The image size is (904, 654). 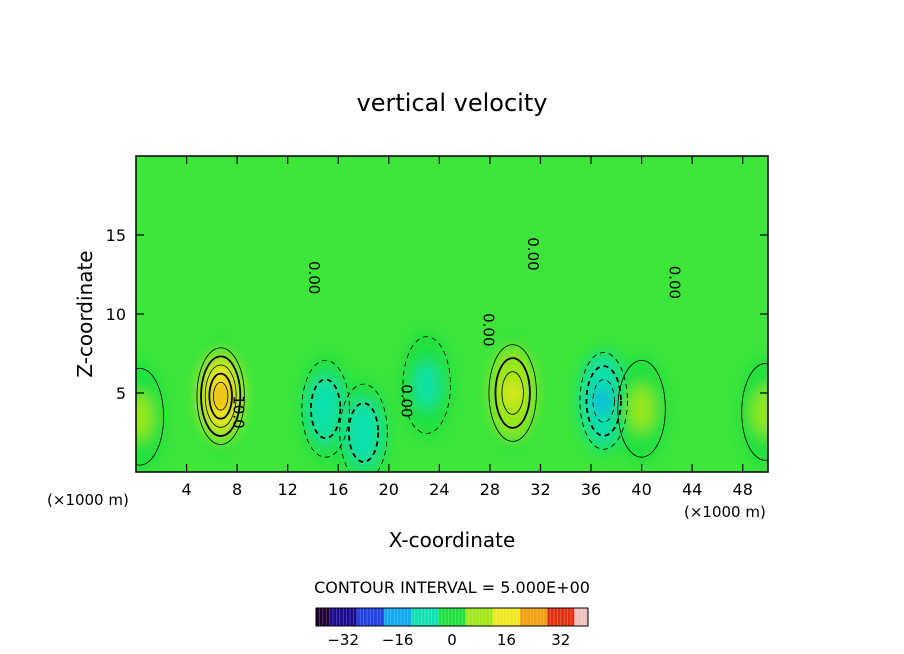 What do you see at coordinates (560, 640) in the screenshot?
I see `colorbar-tick-label: 32` at bounding box center [560, 640].